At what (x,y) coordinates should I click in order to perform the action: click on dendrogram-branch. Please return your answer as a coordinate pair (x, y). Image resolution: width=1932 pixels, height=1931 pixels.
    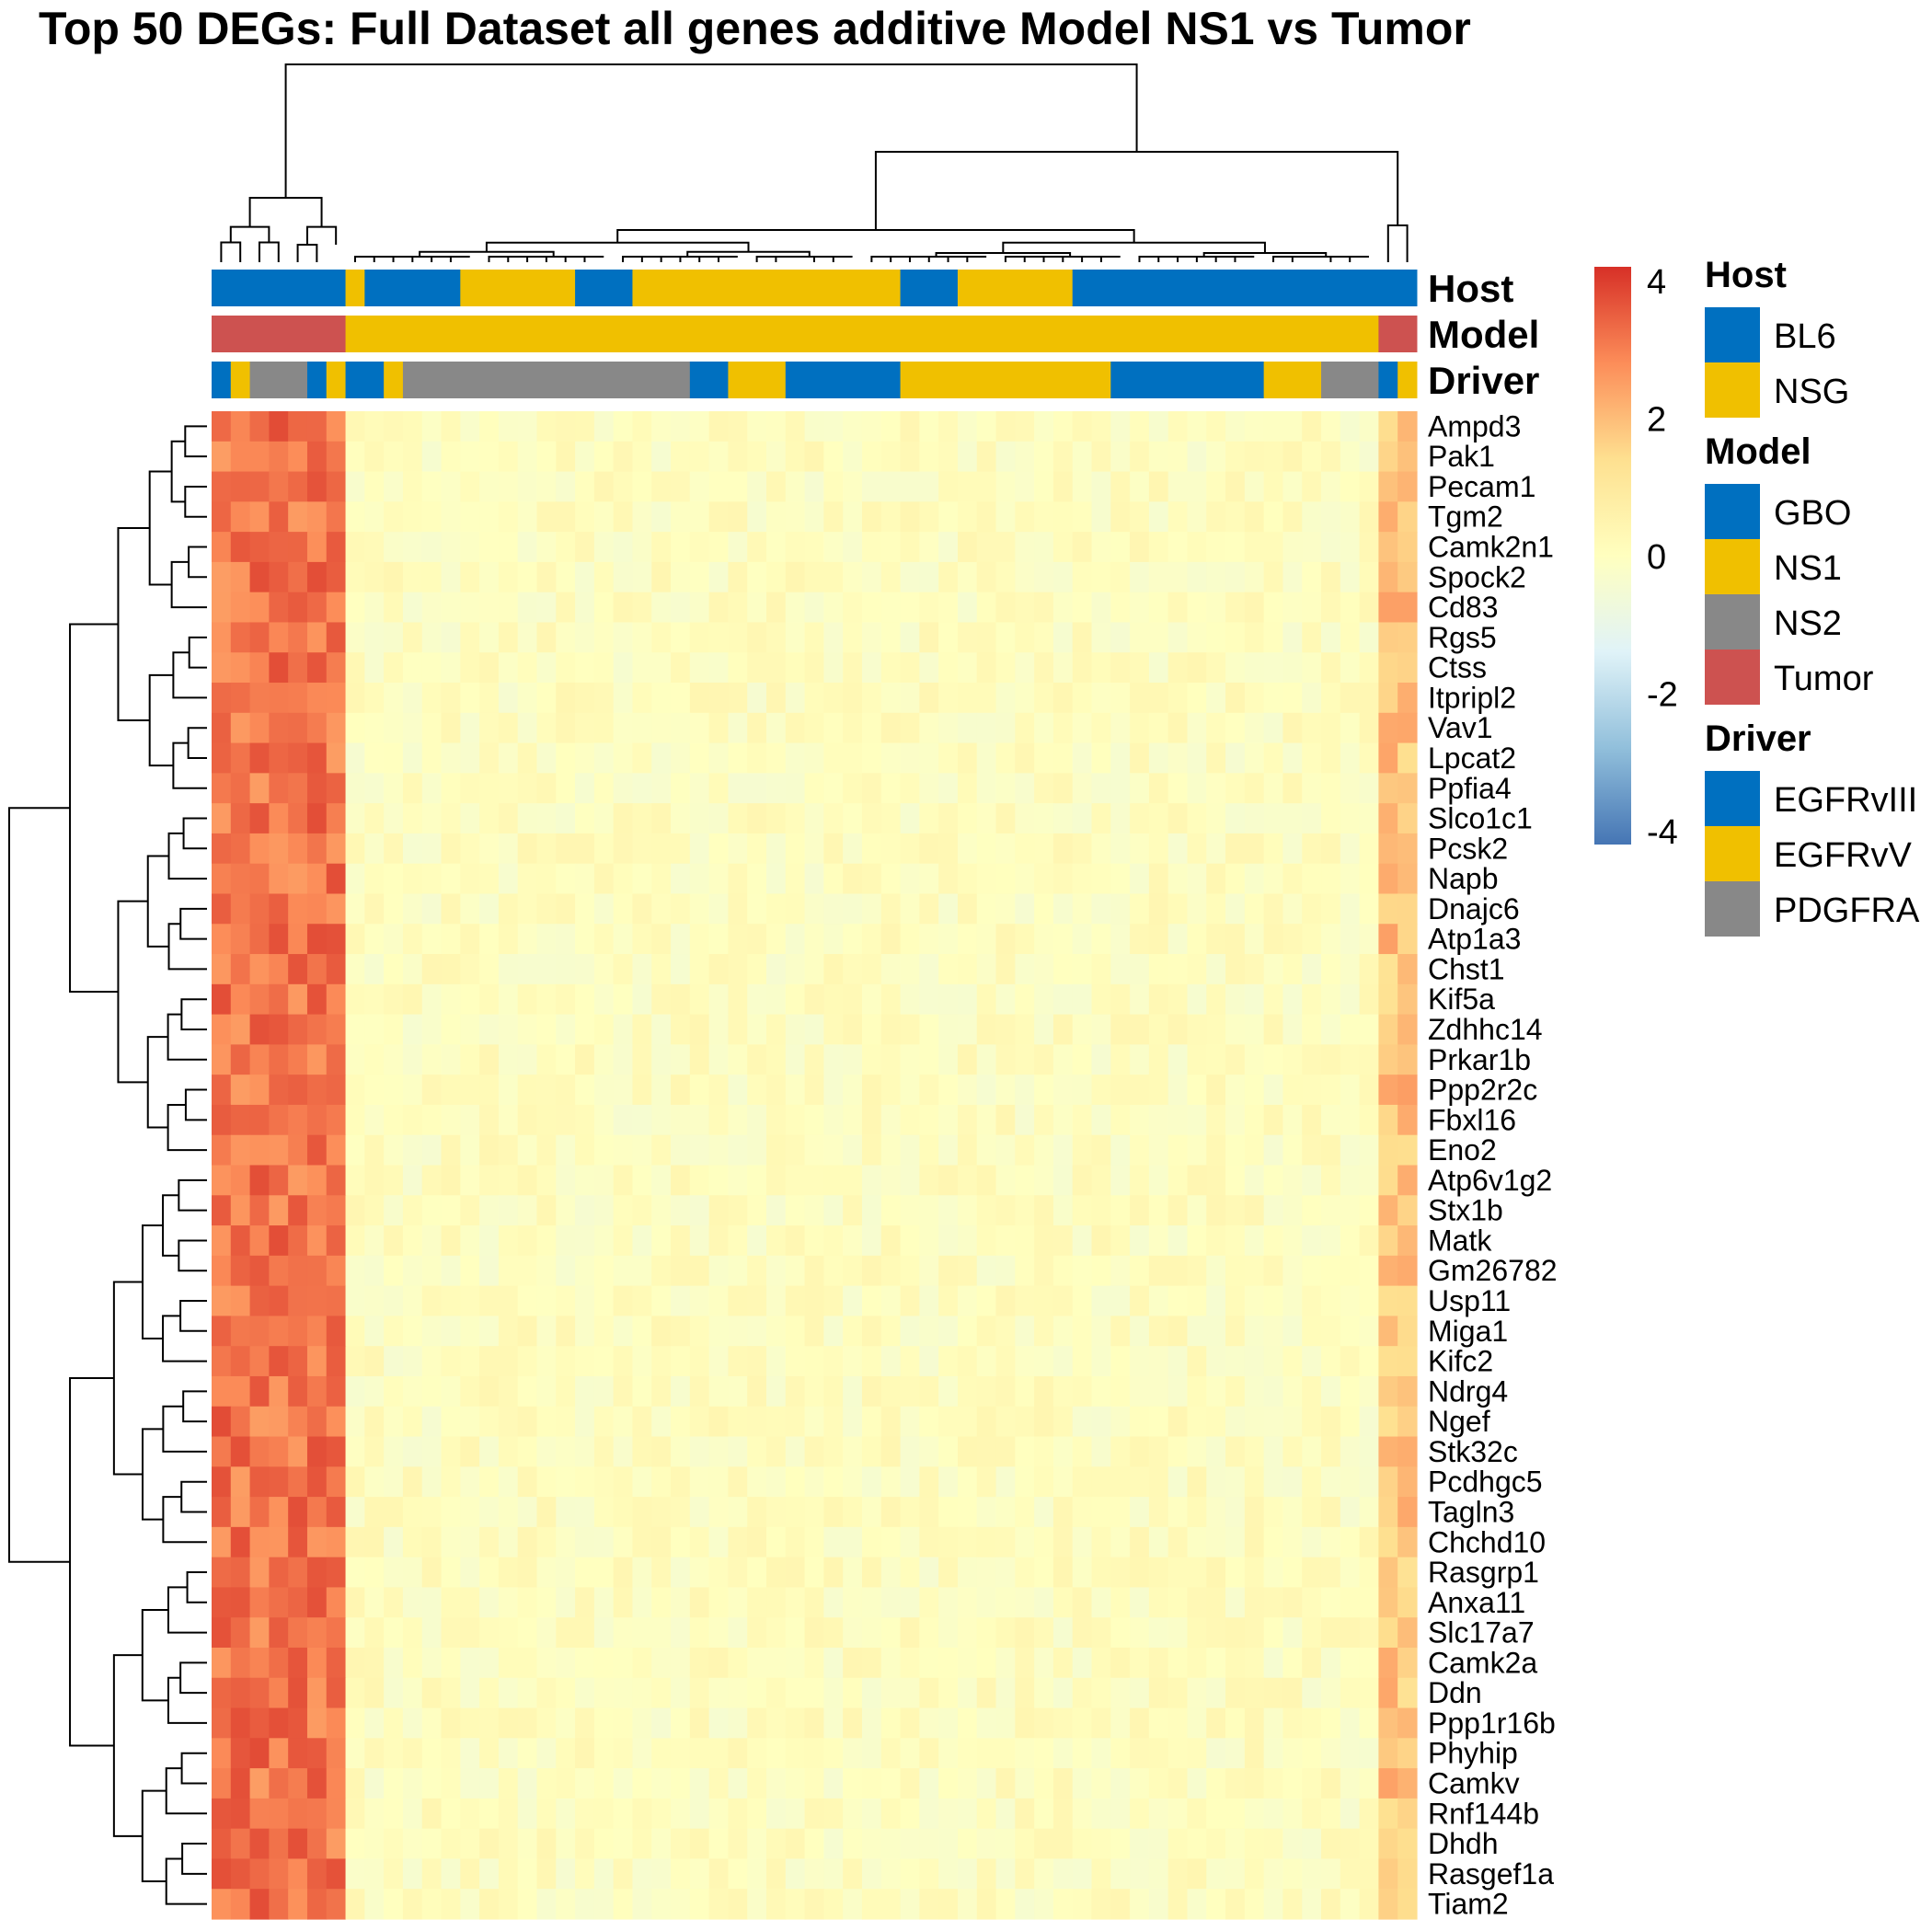
    Looking at the image, I should click on (196, 1587).